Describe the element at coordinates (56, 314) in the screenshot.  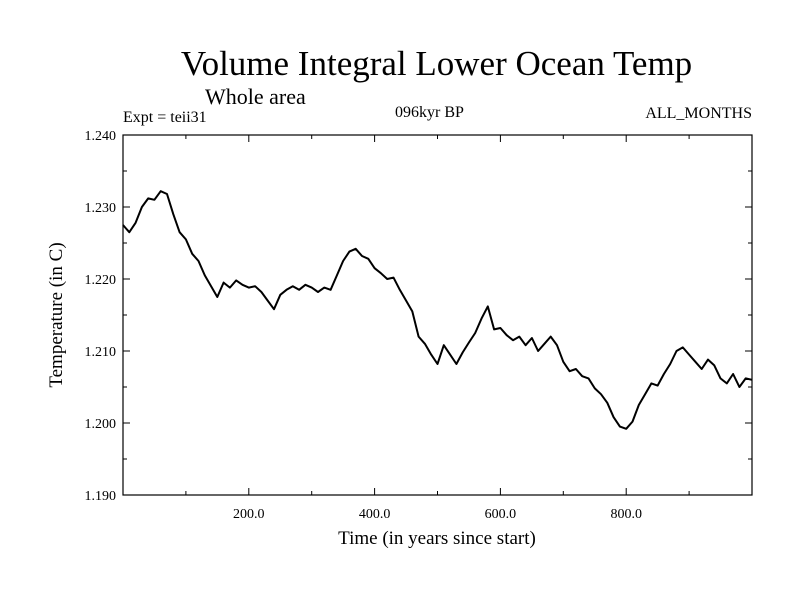
I see `y-axis-label: Temperature (in C)` at that location.